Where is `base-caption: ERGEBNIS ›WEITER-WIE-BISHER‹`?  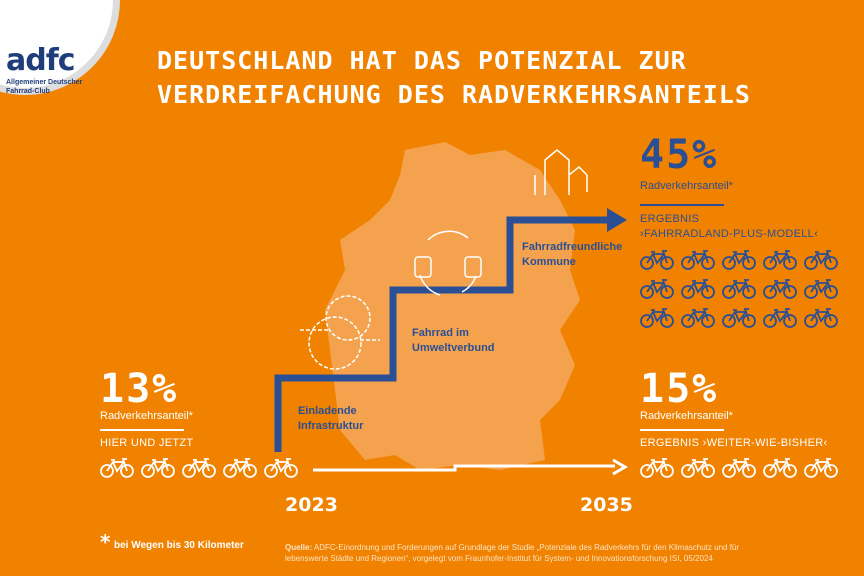
base-caption: ERGEBNIS ›WEITER-WIE-BISHER‹ is located at coordinates (734, 443).